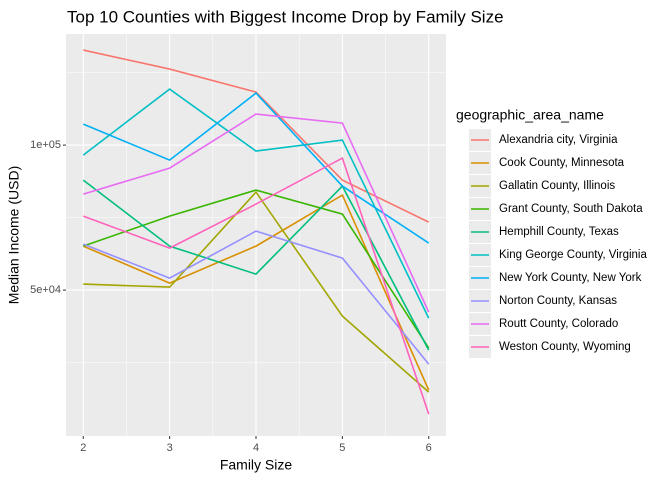 The image size is (672, 480). What do you see at coordinates (562, 163) in the screenshot?
I see `legend-label: Cook County, Minnesota` at bounding box center [562, 163].